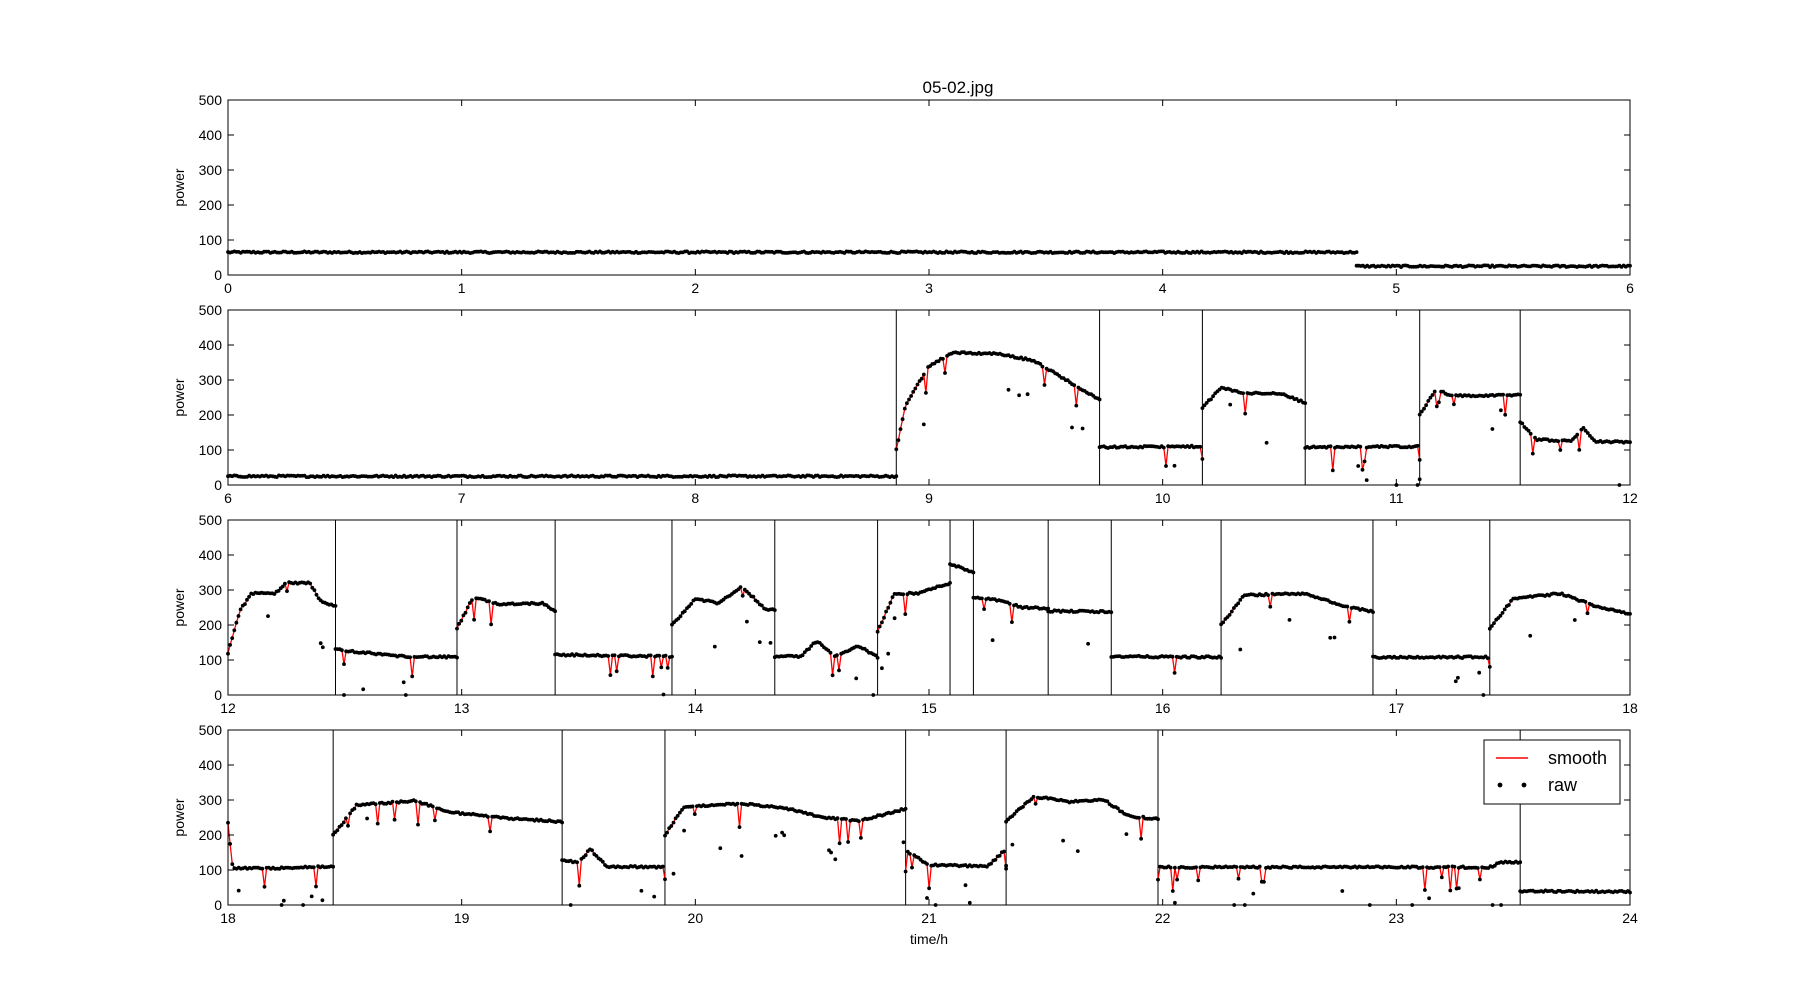 The height and width of the screenshot is (1000, 1800). What do you see at coordinates (462, 918) in the screenshot?
I see `x-tick-label: 19` at bounding box center [462, 918].